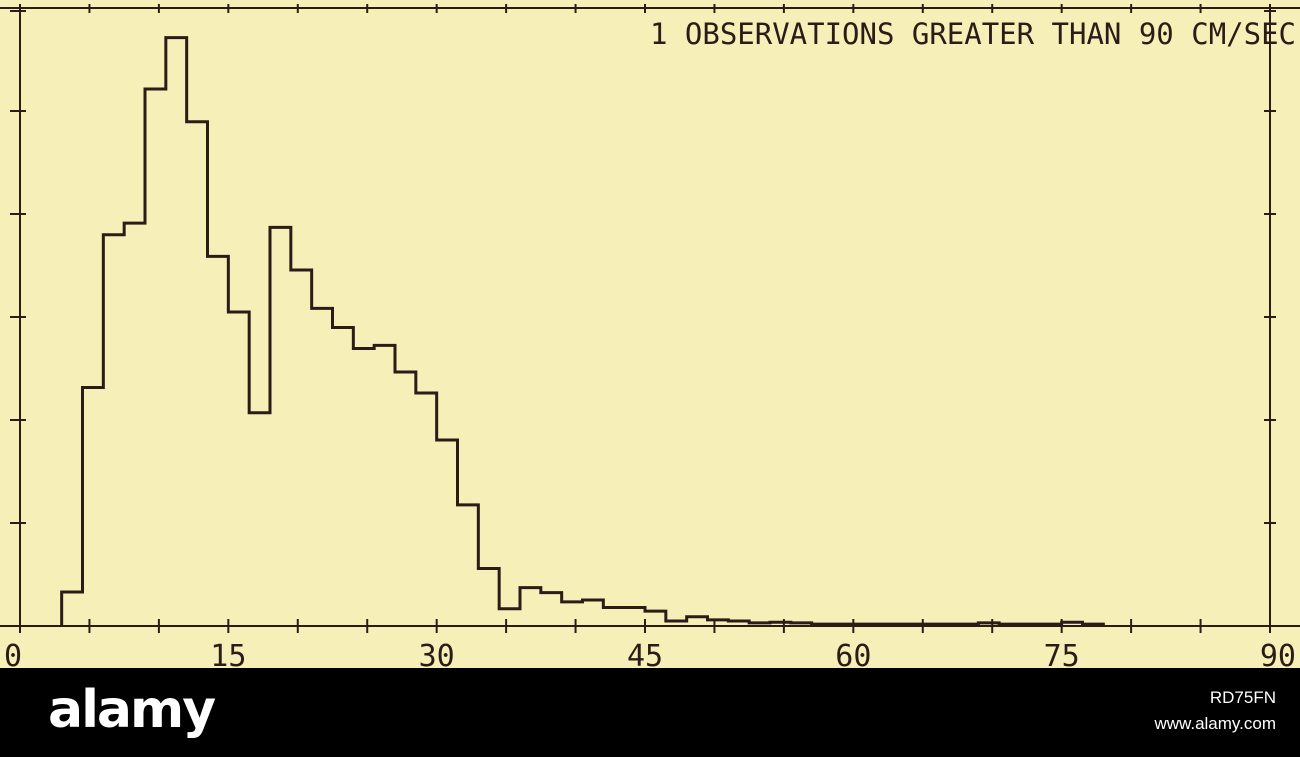  I want to click on x-tick-label: 0, so click(13, 653).